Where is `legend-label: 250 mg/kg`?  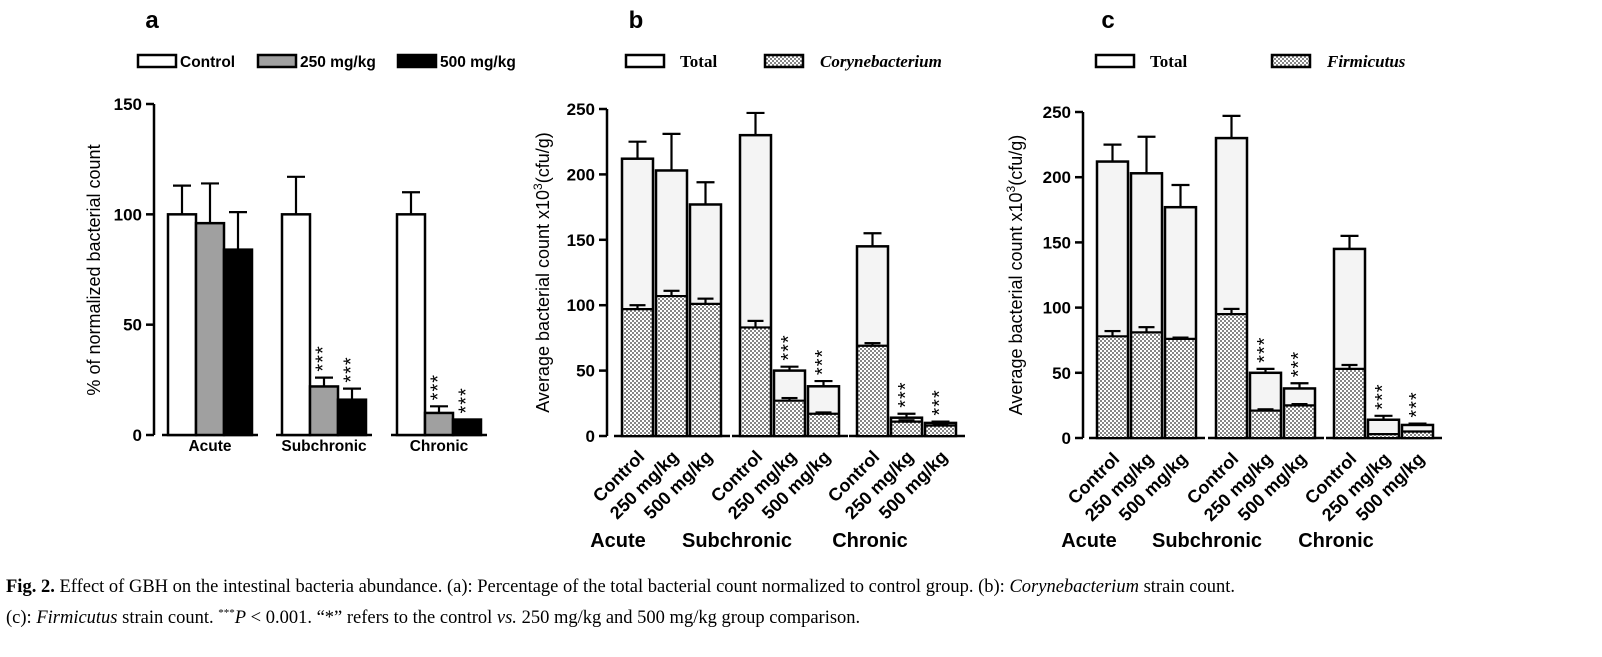 legend-label: 250 mg/kg is located at coordinates (338, 62).